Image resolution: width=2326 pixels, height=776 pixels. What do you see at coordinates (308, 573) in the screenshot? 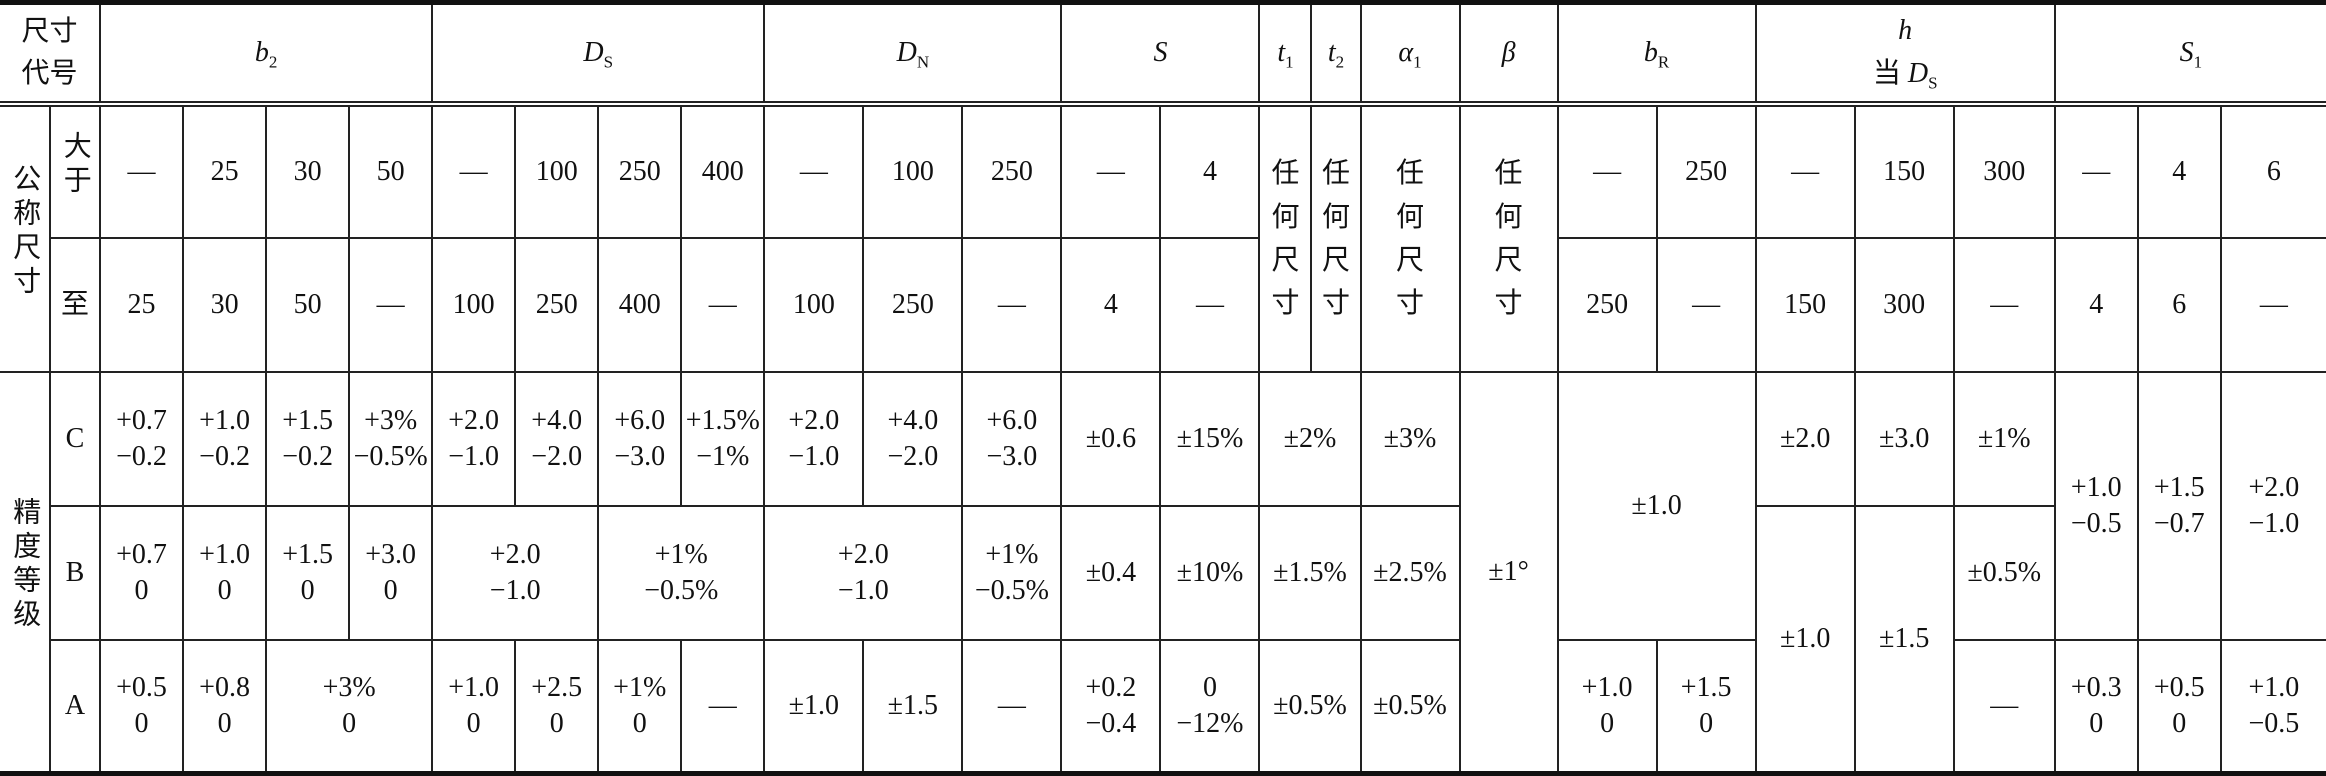
I see `grade-b-value: +1.5 0` at bounding box center [308, 573].